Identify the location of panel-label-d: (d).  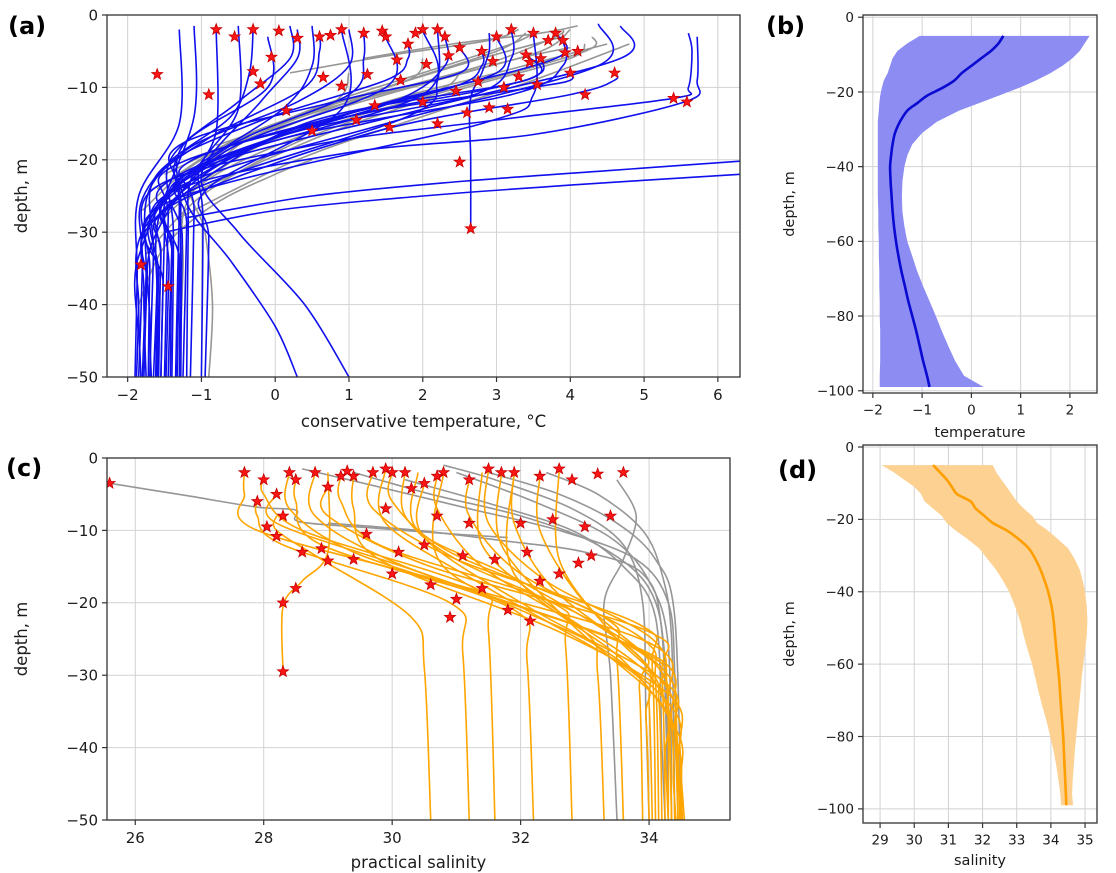
(798, 470).